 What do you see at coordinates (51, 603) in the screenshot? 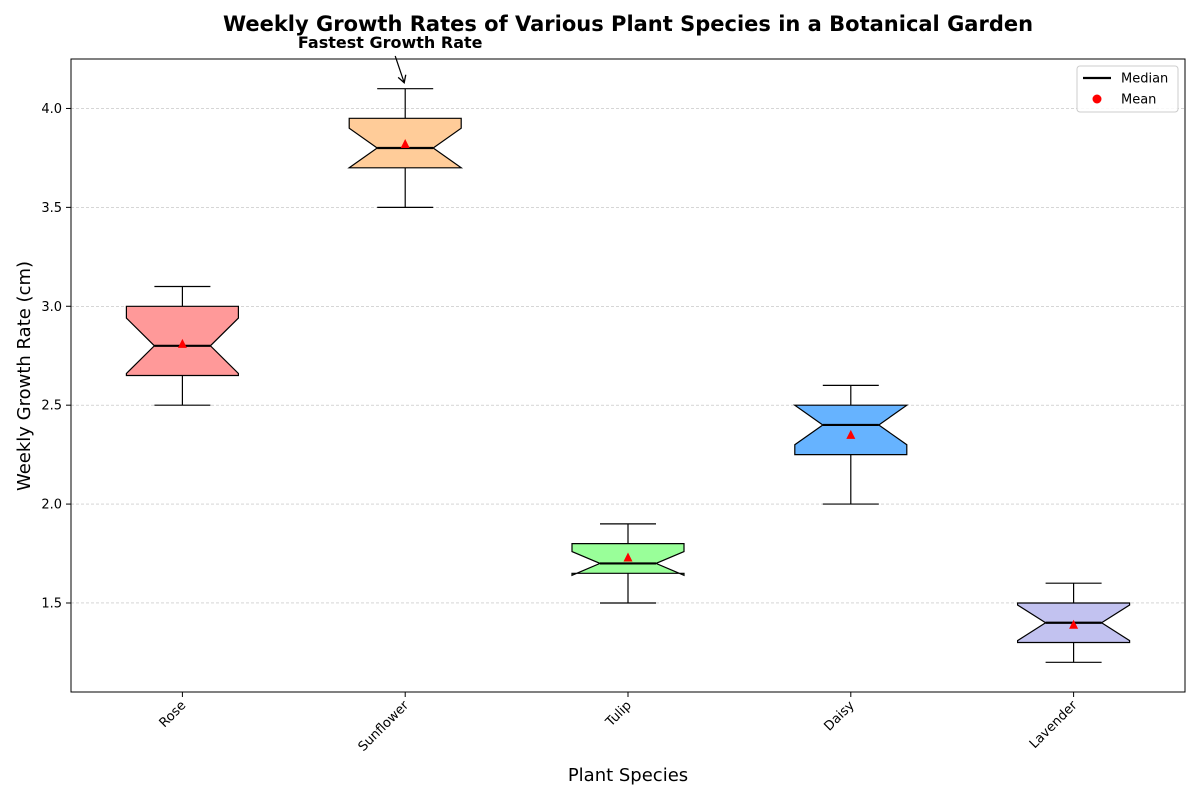
I see `y-tick-label: 1.5` at bounding box center [51, 603].